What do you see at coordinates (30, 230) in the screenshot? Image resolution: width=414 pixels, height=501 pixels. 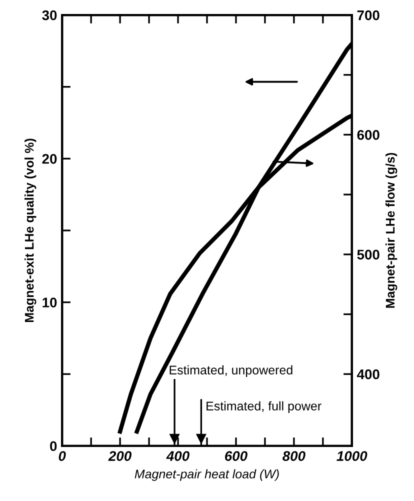 I see `y-axis-title: Magnet-exit LHe quality (vol %)` at bounding box center [30, 230].